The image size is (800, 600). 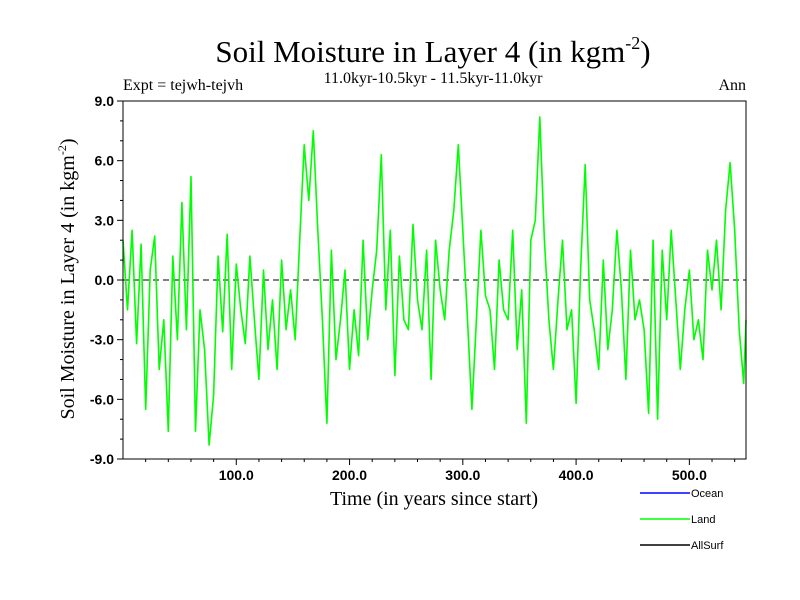 I want to click on y-tick-label: 9.0, so click(x=105, y=101).